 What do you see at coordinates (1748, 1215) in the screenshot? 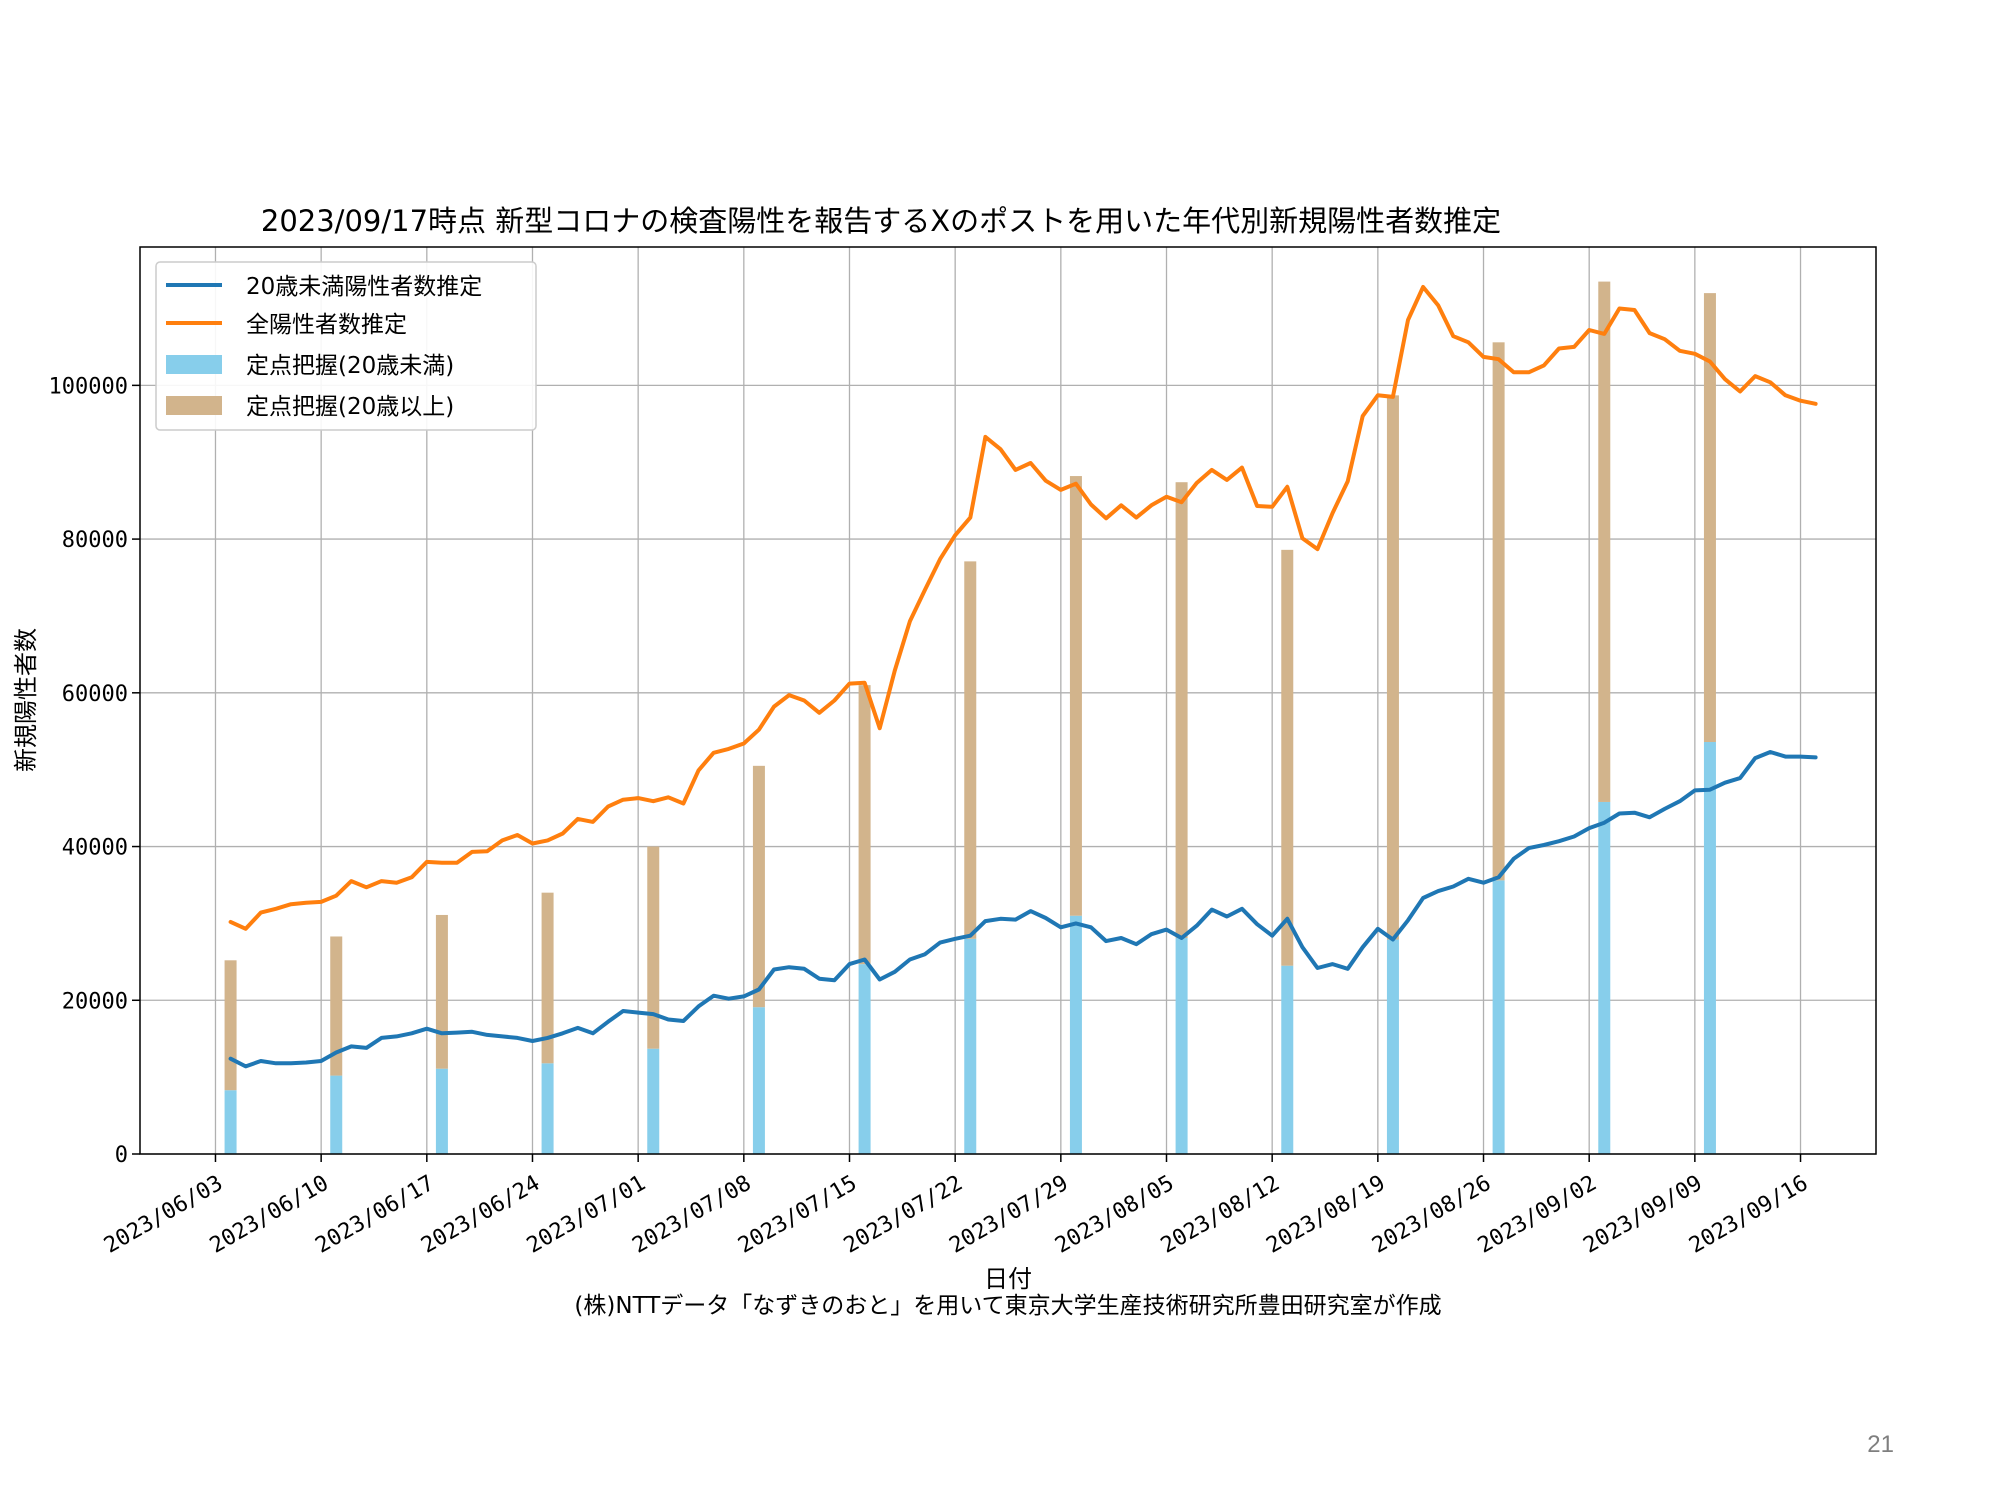
I see `x-tick-label: 2023/09/16` at bounding box center [1748, 1215].